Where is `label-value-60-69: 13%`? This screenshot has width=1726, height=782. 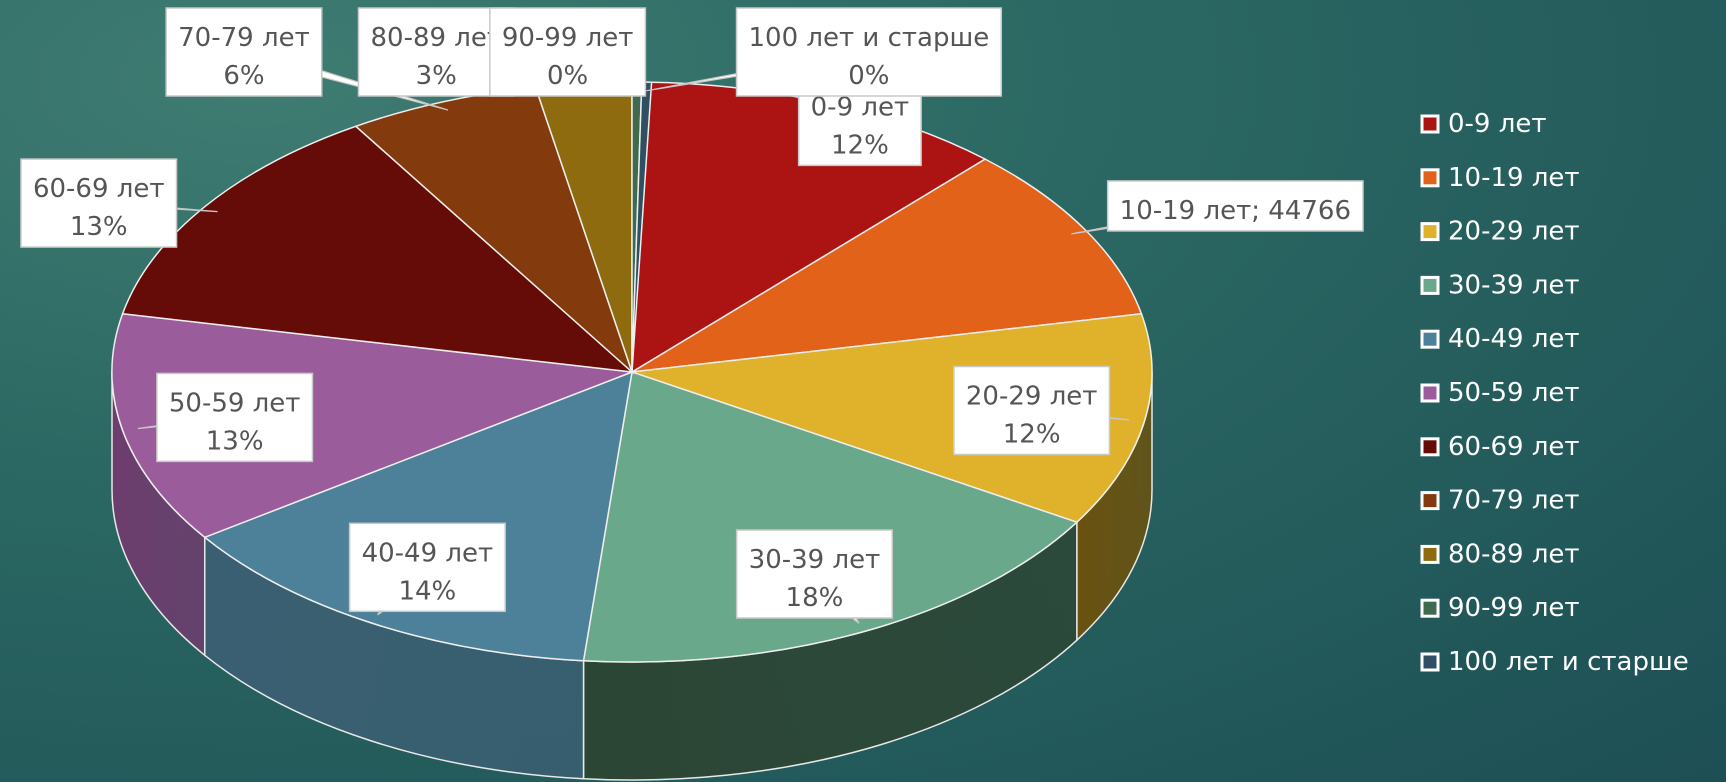
label-value-60-69: 13% is located at coordinates (99, 227).